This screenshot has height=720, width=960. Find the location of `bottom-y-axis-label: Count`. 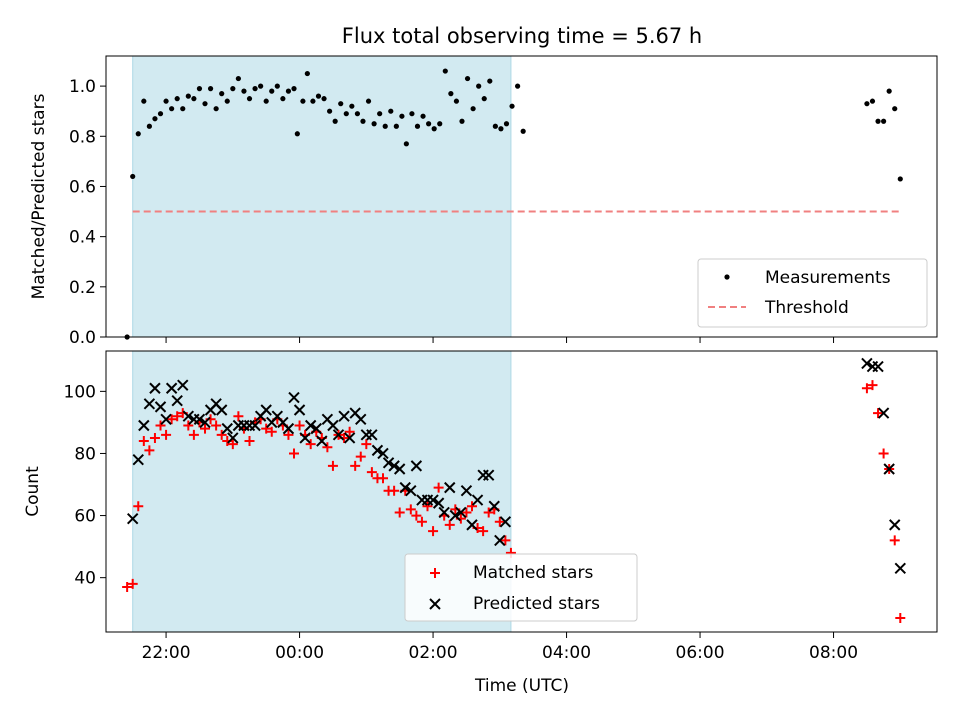

bottom-y-axis-label: Count is located at coordinates (33, 491).